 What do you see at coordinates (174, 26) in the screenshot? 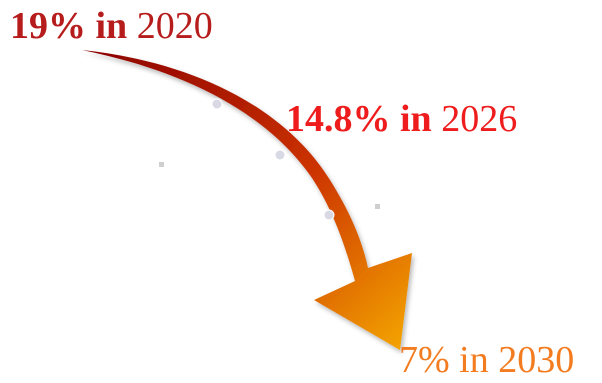
I see `milestone-year: 2020` at bounding box center [174, 26].